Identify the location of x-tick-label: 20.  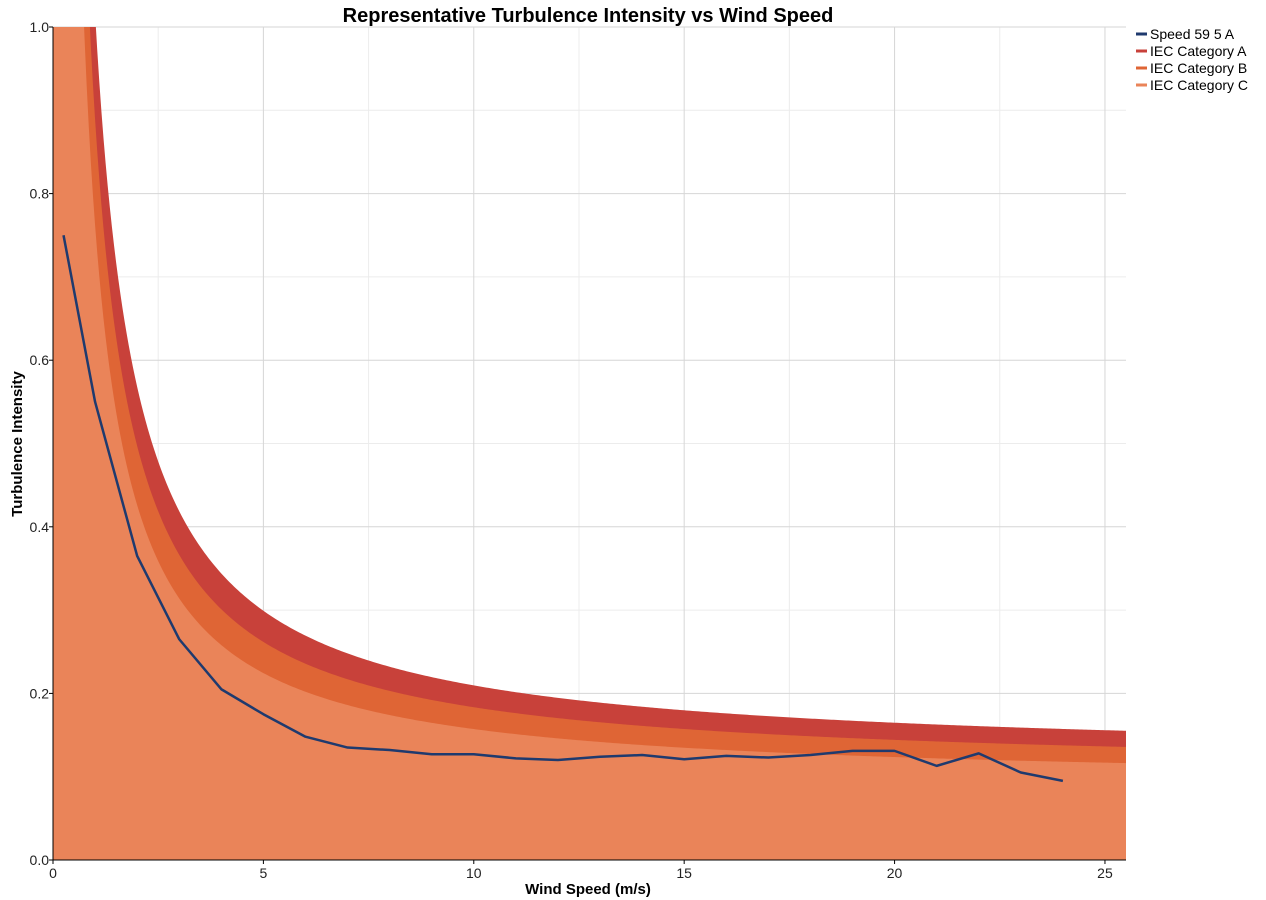
(895, 873).